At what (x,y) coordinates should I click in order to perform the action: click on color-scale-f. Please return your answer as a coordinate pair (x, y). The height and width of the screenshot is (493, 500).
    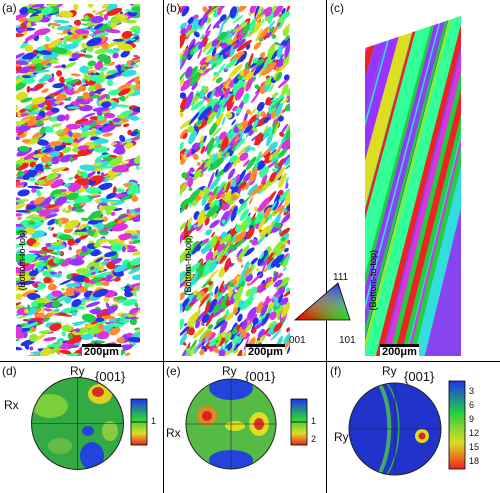
    Looking at the image, I should click on (457, 425).